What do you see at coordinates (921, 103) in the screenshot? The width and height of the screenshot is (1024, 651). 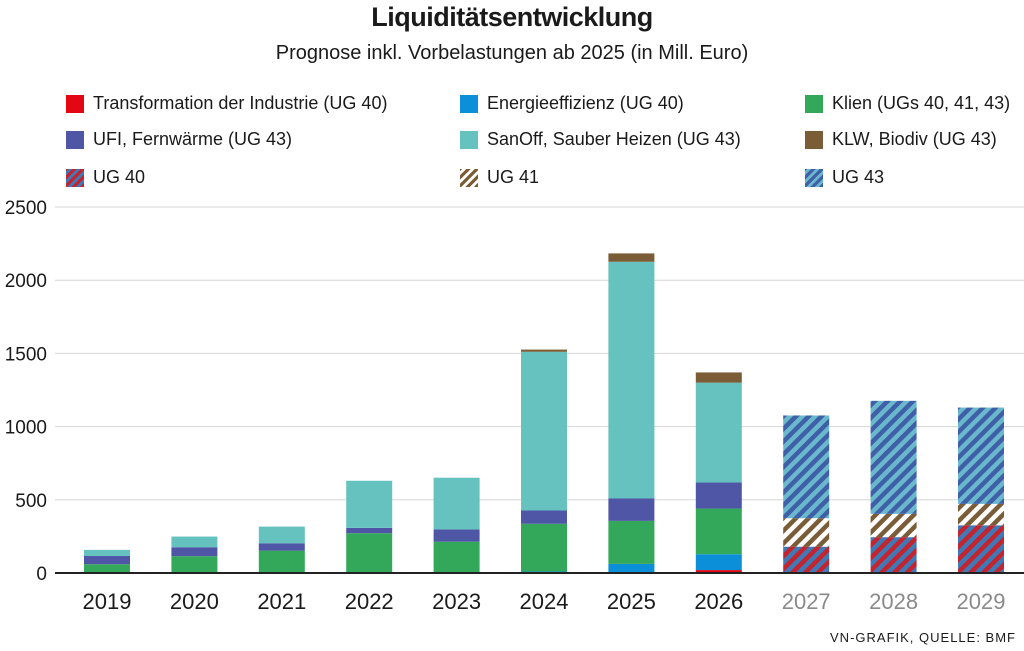 I see `legend-label: Klien (UGs 40, 41, 43)` at bounding box center [921, 103].